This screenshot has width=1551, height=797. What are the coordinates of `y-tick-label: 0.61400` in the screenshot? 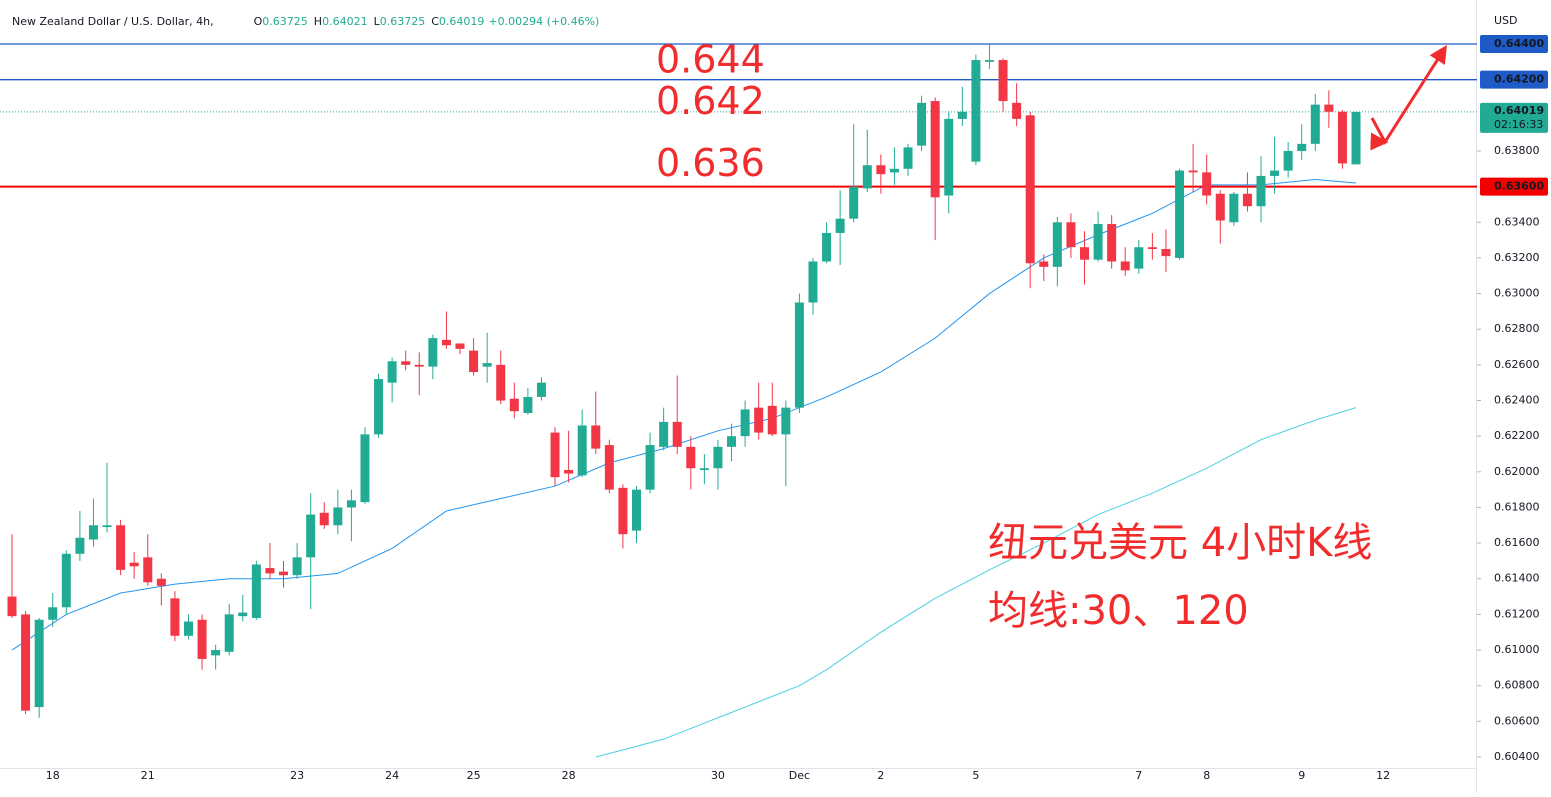 It's located at (1517, 578).